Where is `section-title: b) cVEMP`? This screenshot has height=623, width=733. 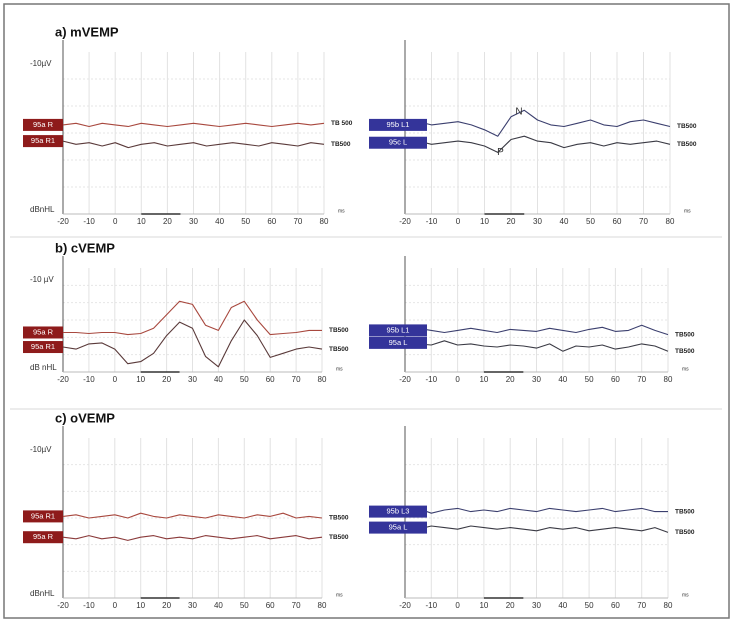 section-title: b) cVEMP is located at coordinates (85, 247).